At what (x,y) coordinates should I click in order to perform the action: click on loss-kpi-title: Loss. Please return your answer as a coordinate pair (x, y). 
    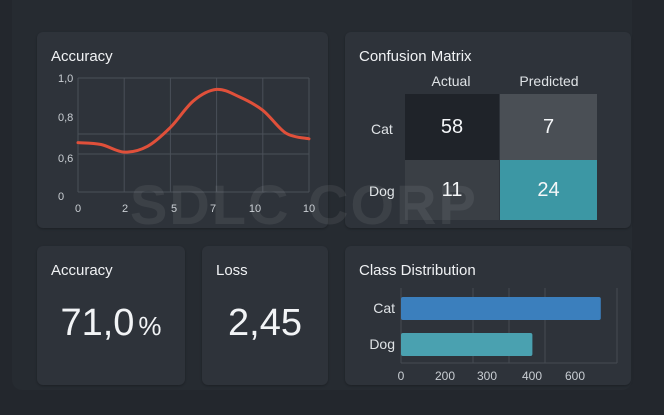
    Looking at the image, I should click on (232, 270).